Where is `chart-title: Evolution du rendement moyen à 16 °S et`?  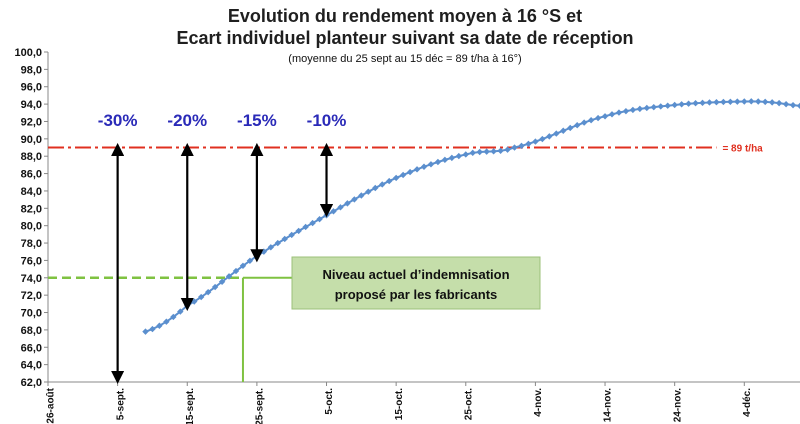
chart-title: Evolution du rendement moyen à 16 °S et is located at coordinates (405, 16).